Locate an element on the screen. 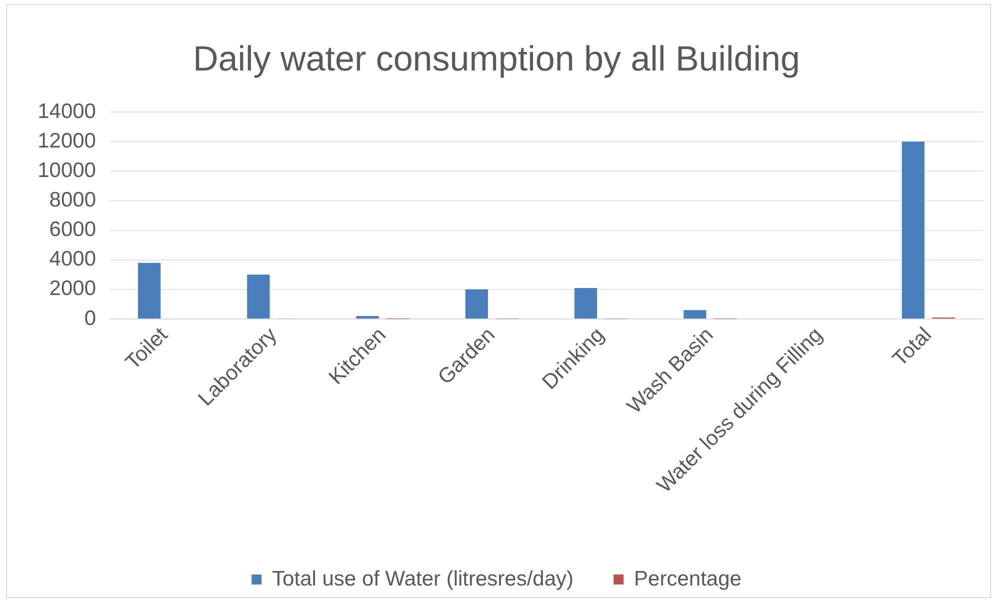  y-tick-label: 12000 is located at coordinates (67, 140).